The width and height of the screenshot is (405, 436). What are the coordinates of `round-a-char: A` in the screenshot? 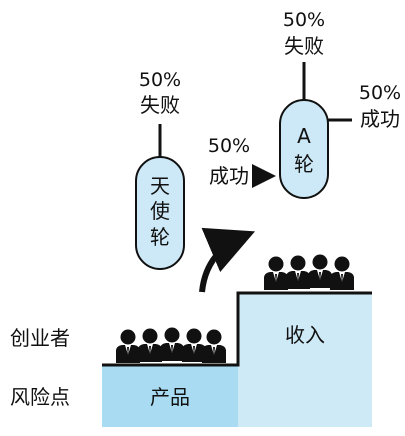 It's located at (304, 136).